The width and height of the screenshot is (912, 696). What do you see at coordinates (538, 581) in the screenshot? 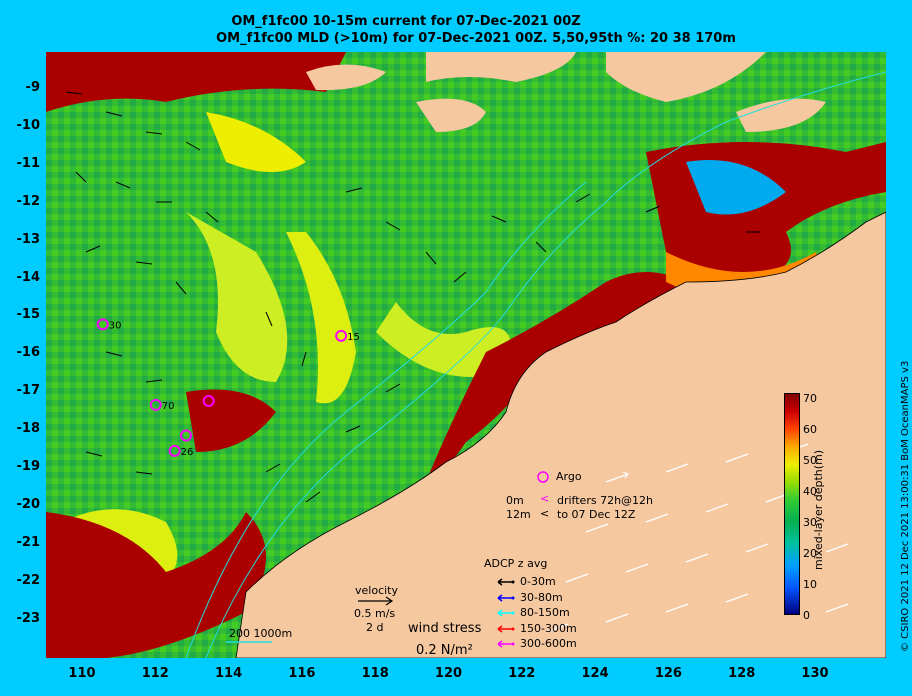
I see `adcp-legend-label: 0-30m` at bounding box center [538, 581].